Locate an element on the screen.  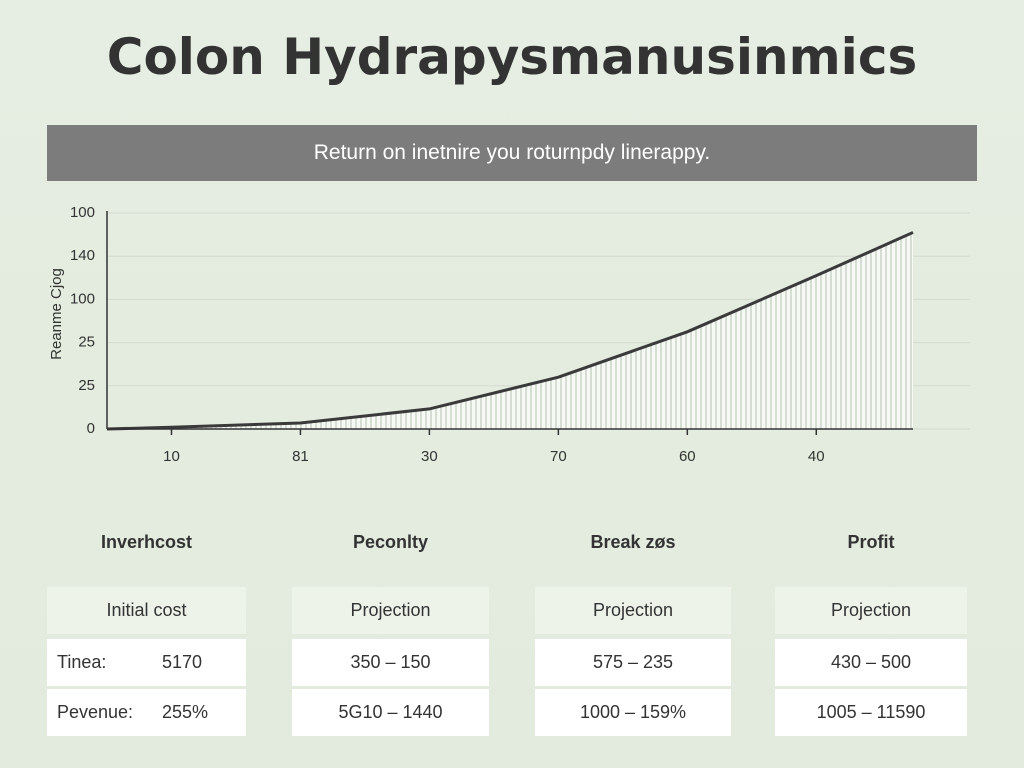
card-row: 1000 – 159% is located at coordinates (633, 712).